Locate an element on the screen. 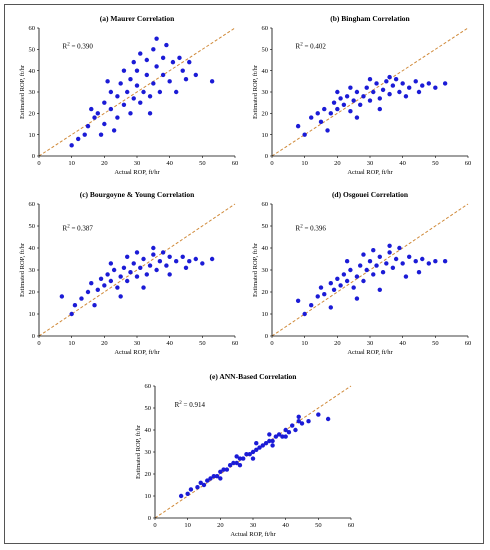 Image resolution: width=490 pixels, height=550 pixels. x-tick-label: 10 is located at coordinates (71, 343).